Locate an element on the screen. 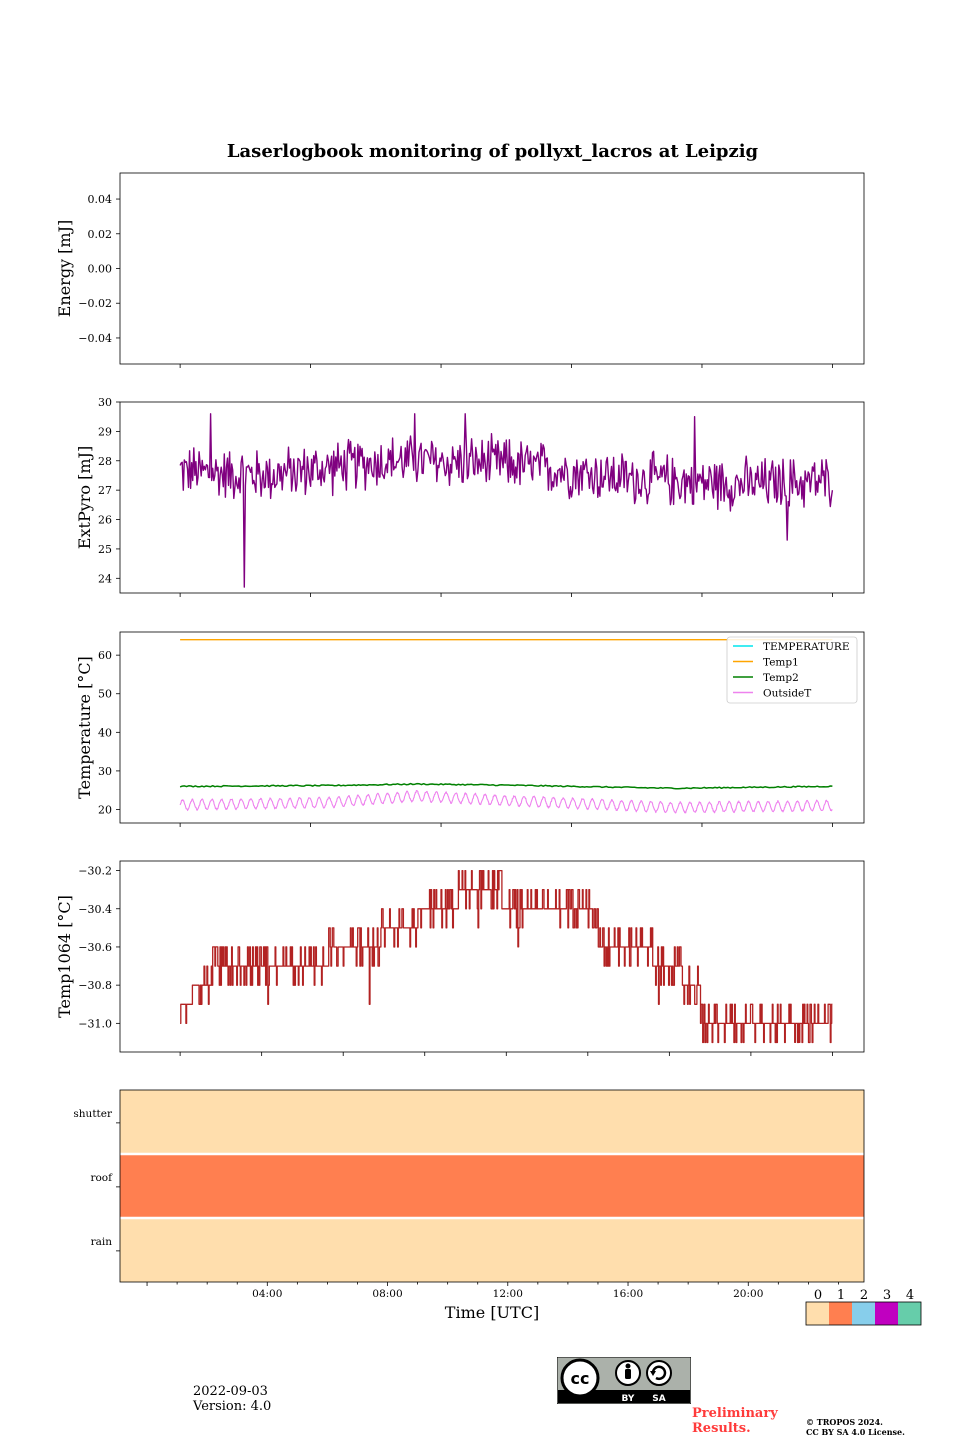 This screenshot has width=960, height=1440. preliminary-results-label: Preliminary Results. is located at coordinates (735, 1421).